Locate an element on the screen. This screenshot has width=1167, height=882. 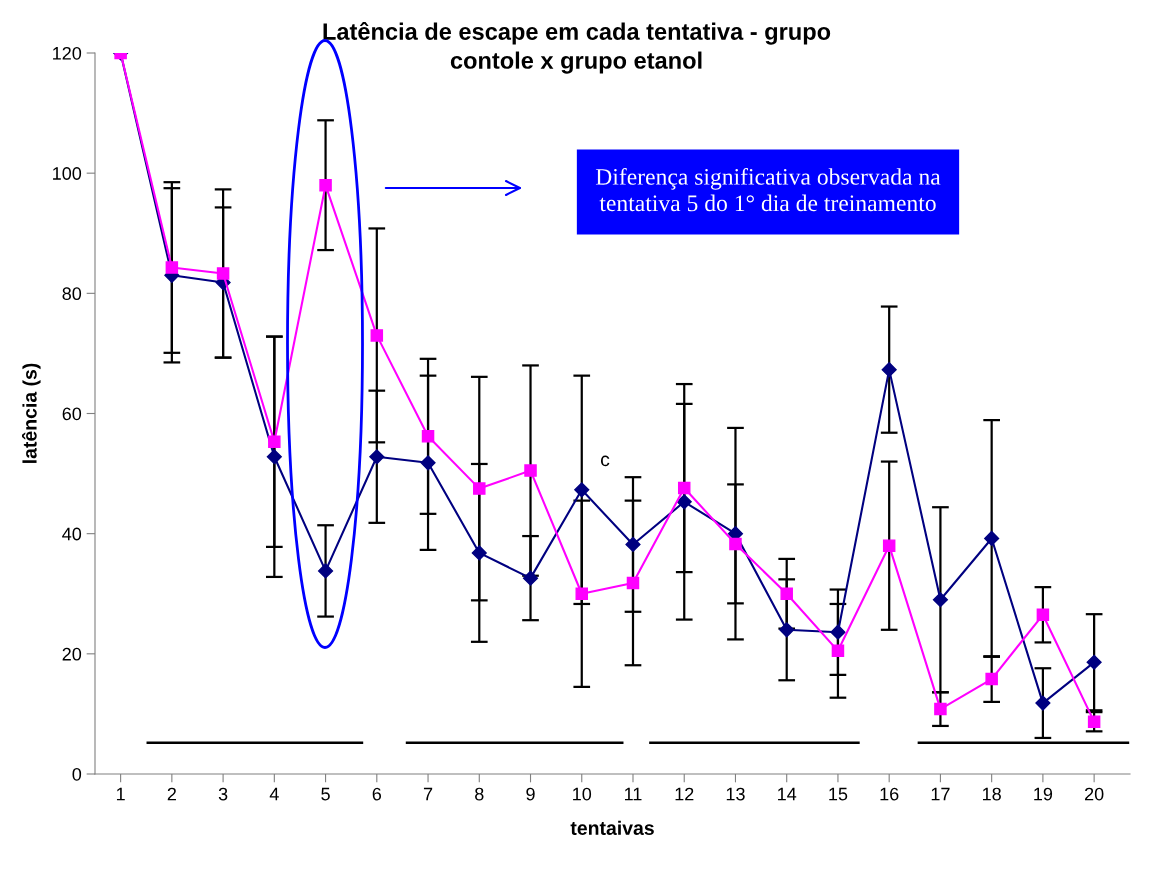
y-axis-title: latência (s) is located at coordinates (31, 413).